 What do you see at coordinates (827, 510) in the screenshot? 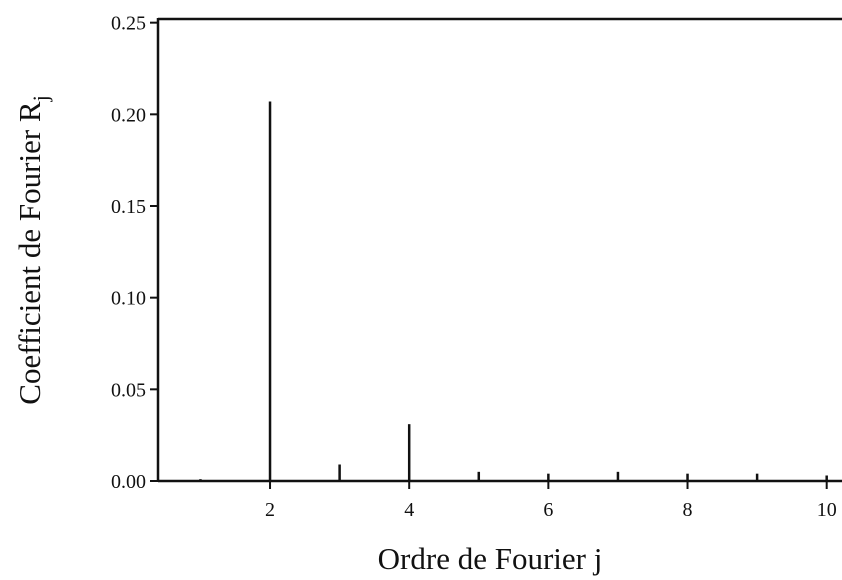
I see `x-tick-label: 10` at bounding box center [827, 510].